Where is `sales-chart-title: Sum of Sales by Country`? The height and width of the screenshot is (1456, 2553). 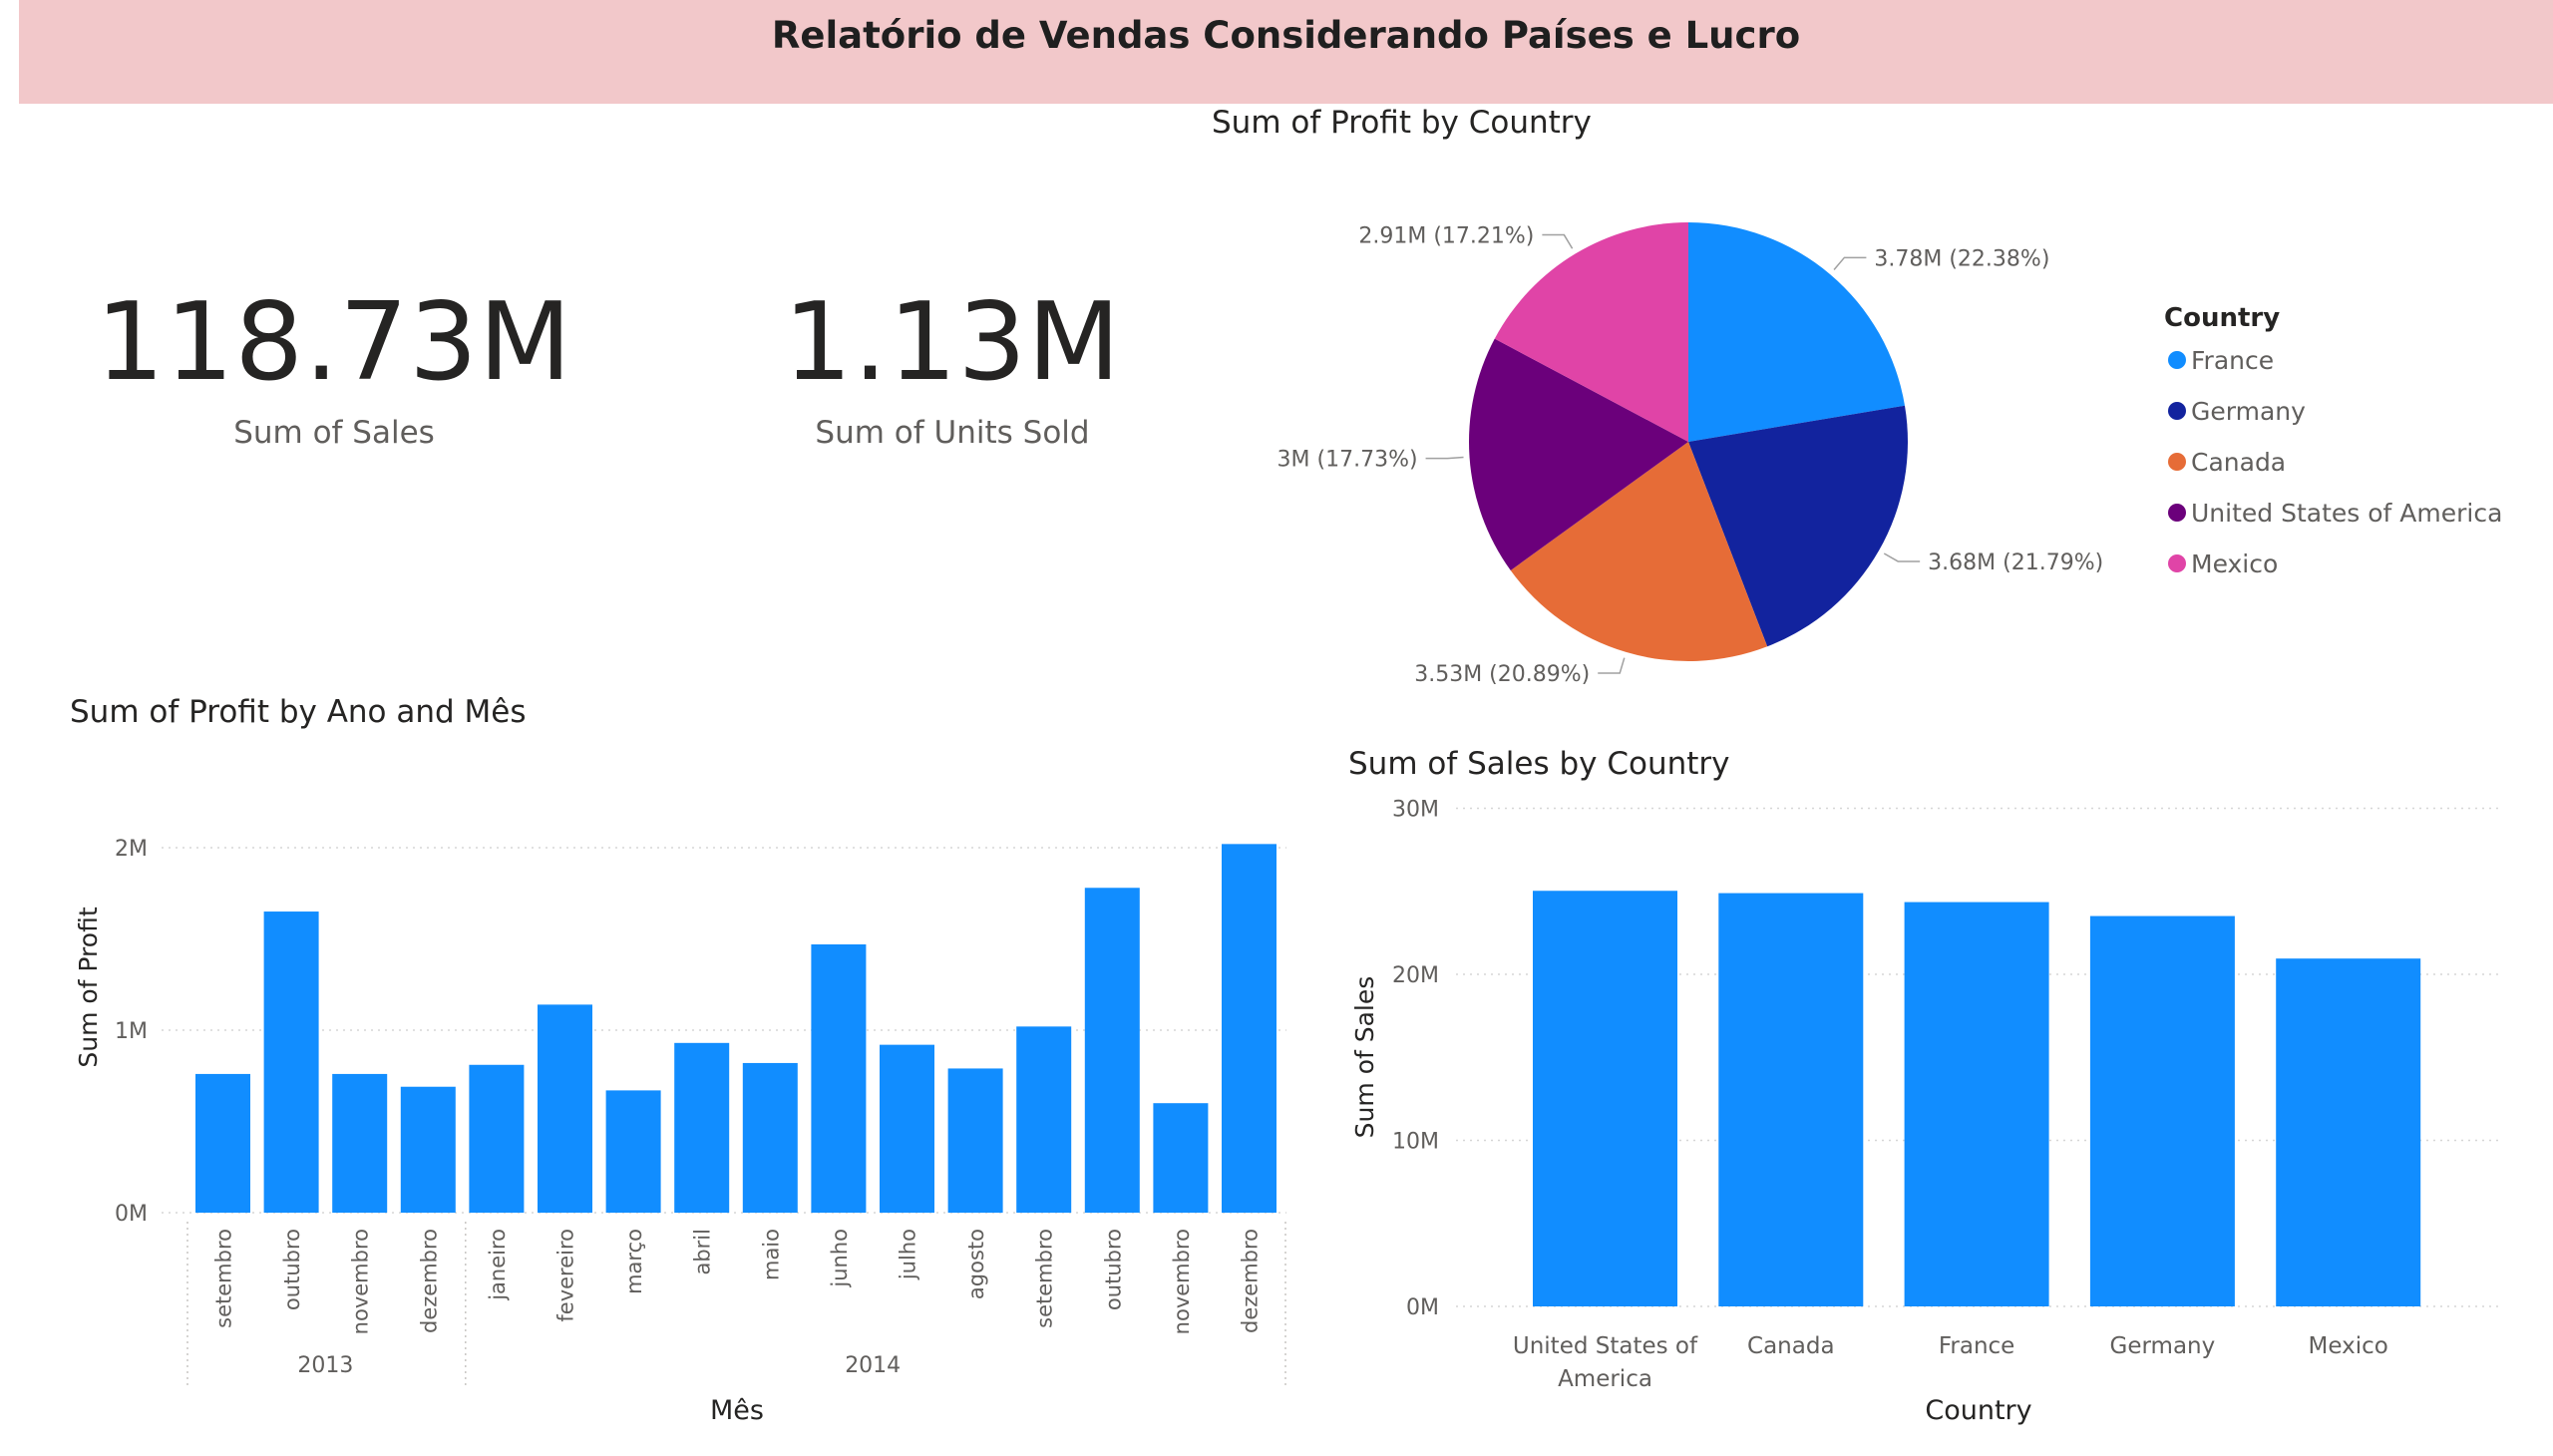 sales-chart-title: Sum of Sales by Country is located at coordinates (1539, 764).